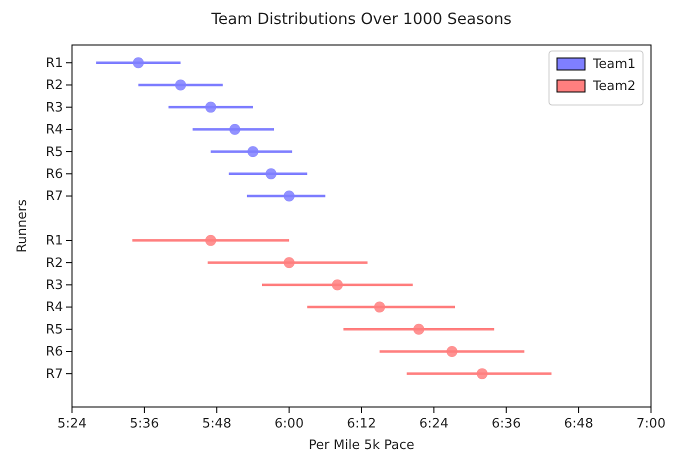 The image size is (676, 457). I want to click on x-tick-label: 6:48, so click(579, 424).